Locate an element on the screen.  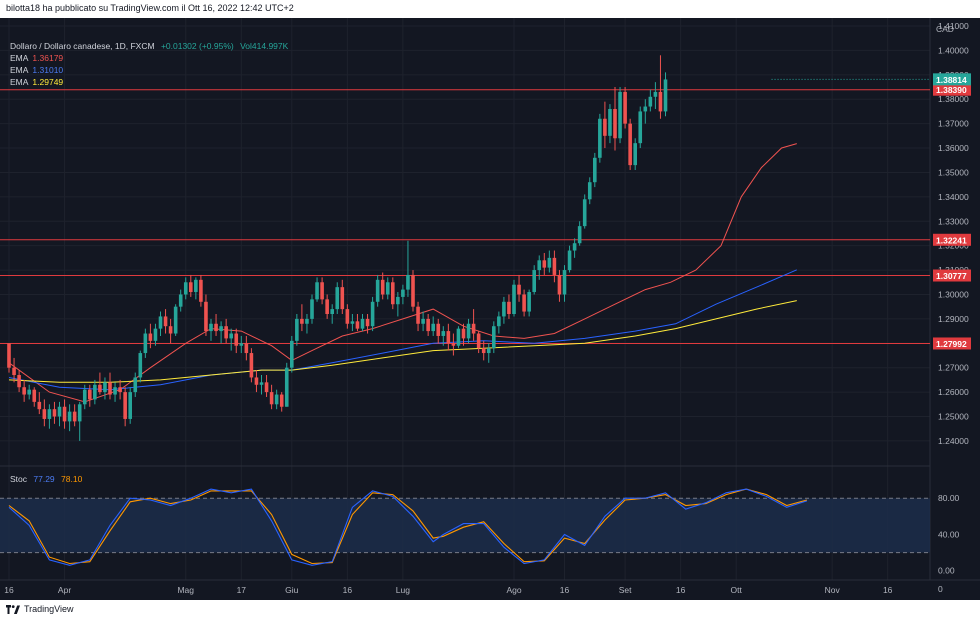
time-tick-label: Mag is located at coordinates (185, 590).